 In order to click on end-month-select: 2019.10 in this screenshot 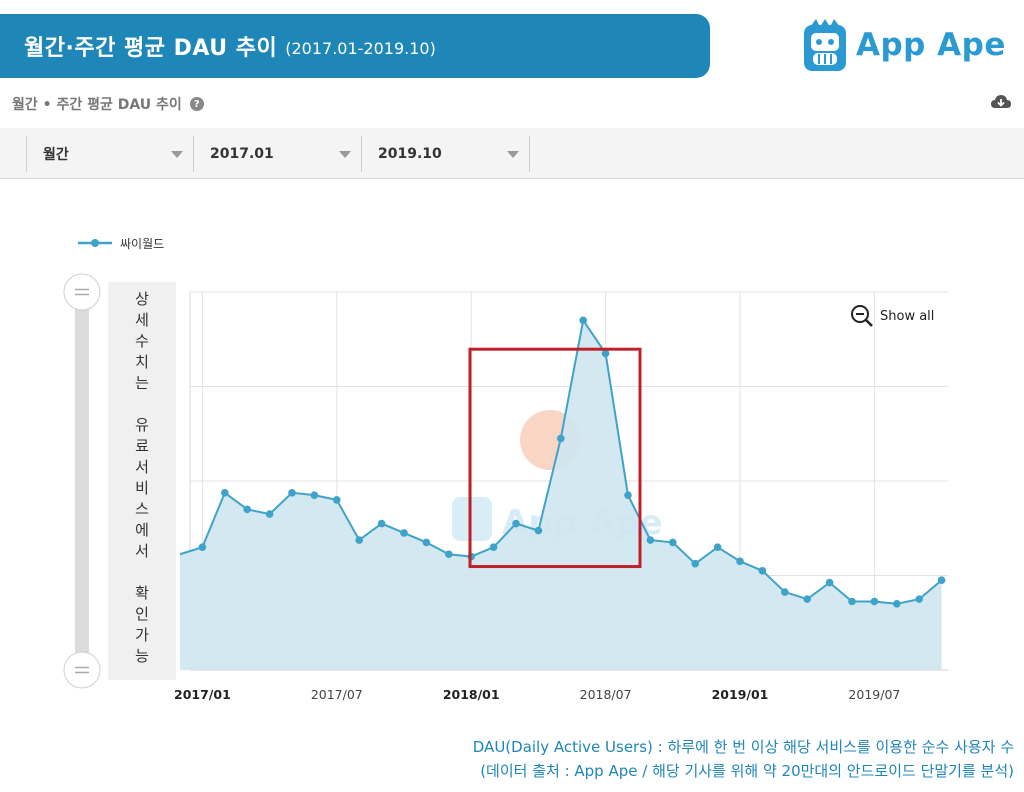, I will do `click(446, 154)`.